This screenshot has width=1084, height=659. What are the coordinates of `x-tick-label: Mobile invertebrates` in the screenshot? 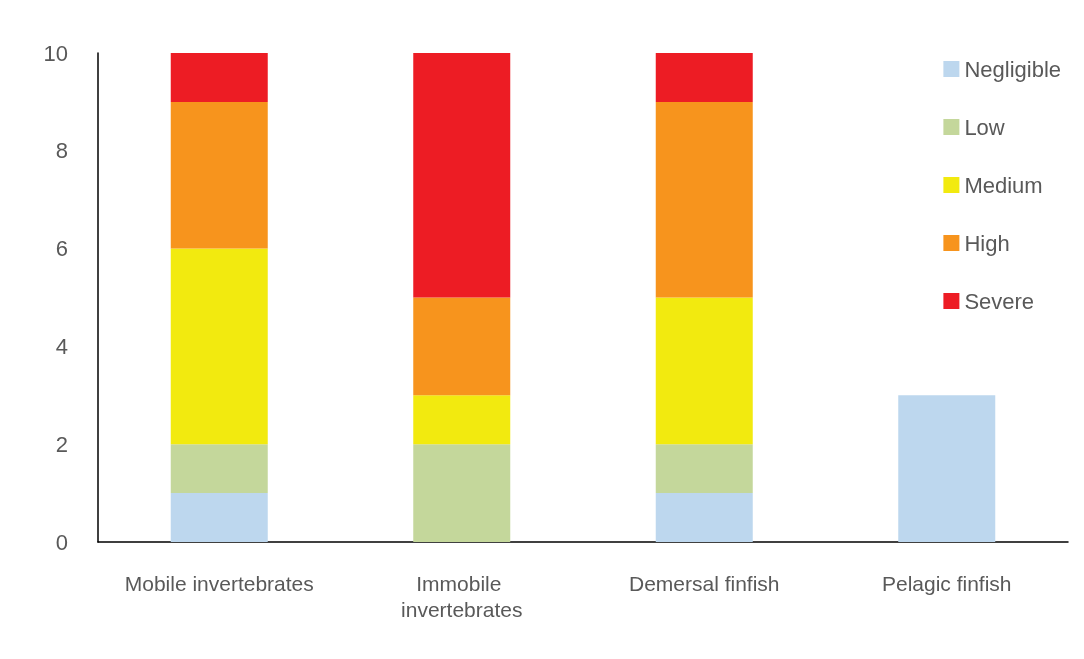 It's located at (219, 583).